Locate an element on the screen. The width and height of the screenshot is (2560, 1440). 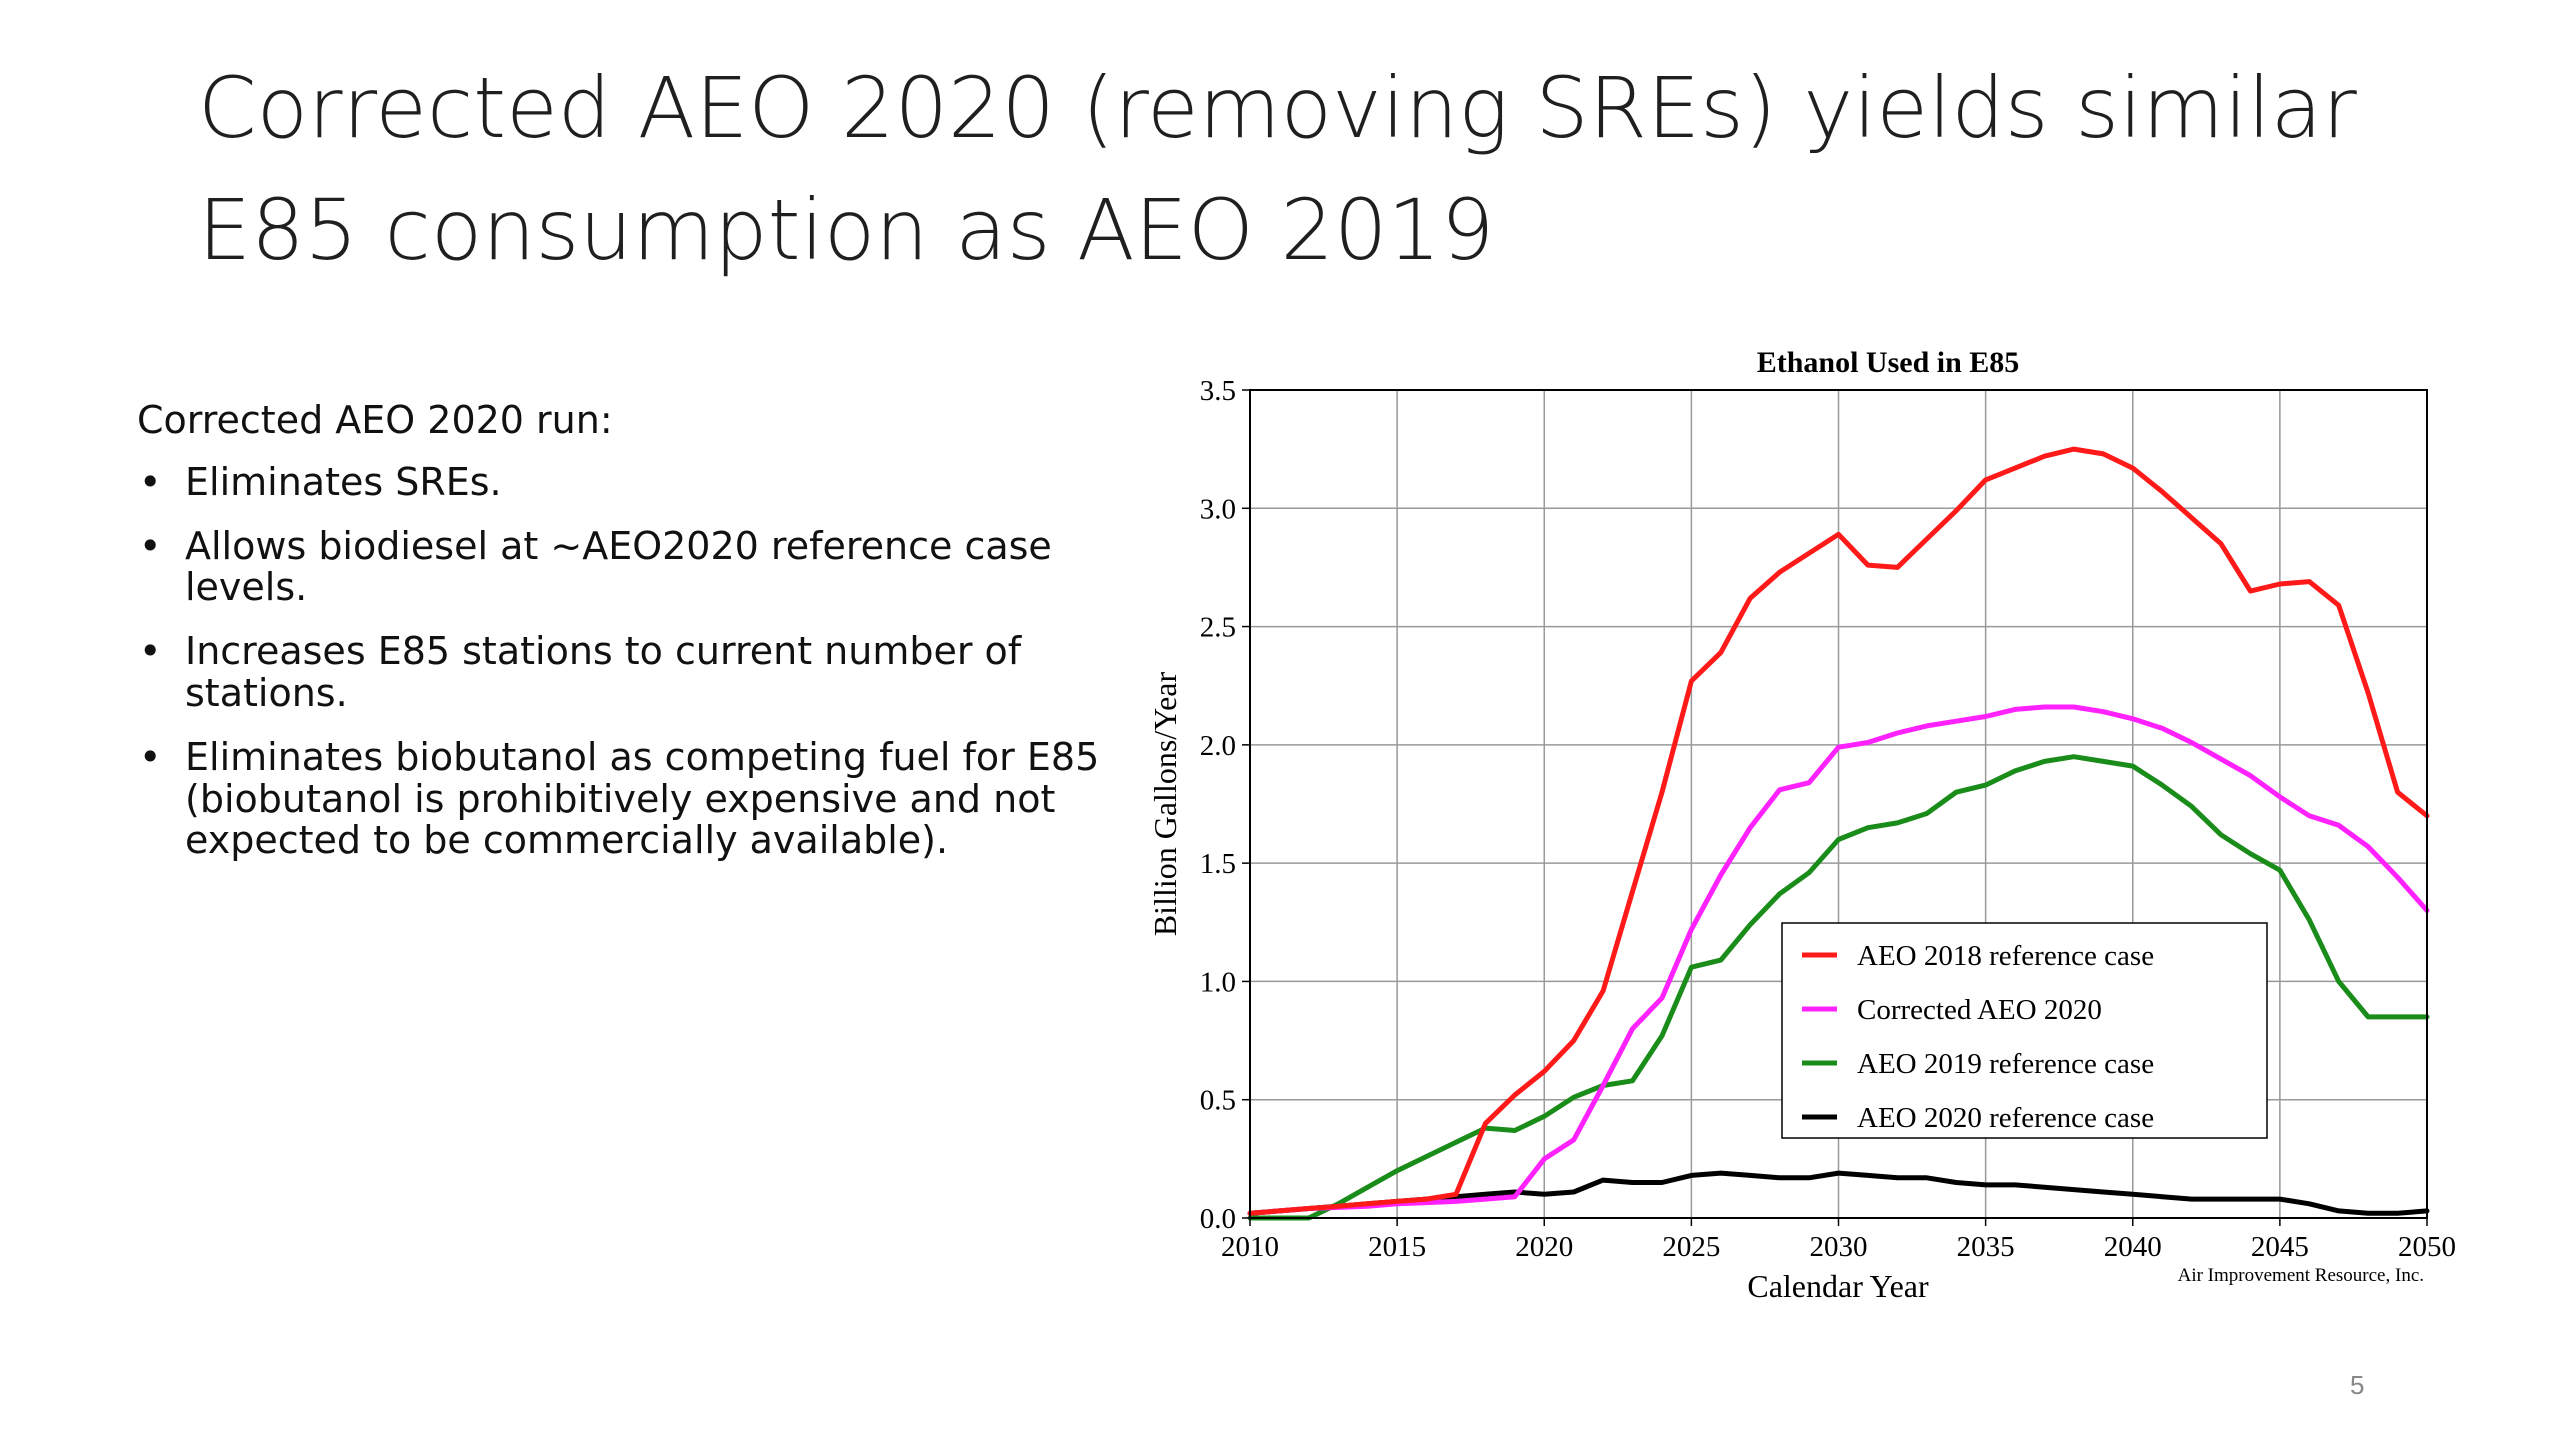
y-tick-label: 2.0 is located at coordinates (1218, 746).